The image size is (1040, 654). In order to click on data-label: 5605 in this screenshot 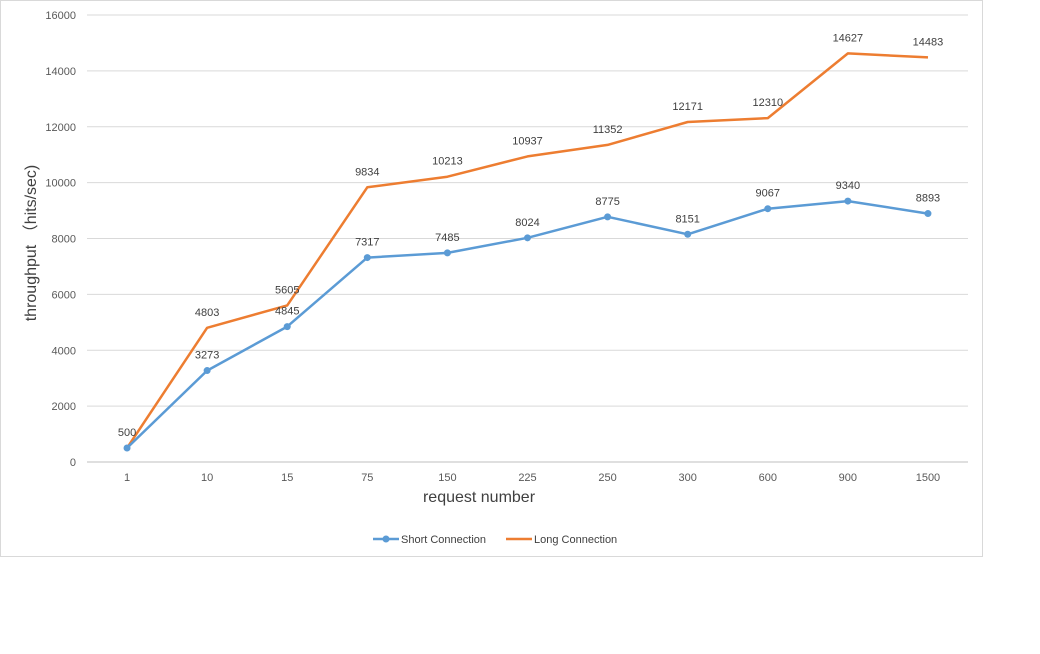, I will do `click(287, 290)`.